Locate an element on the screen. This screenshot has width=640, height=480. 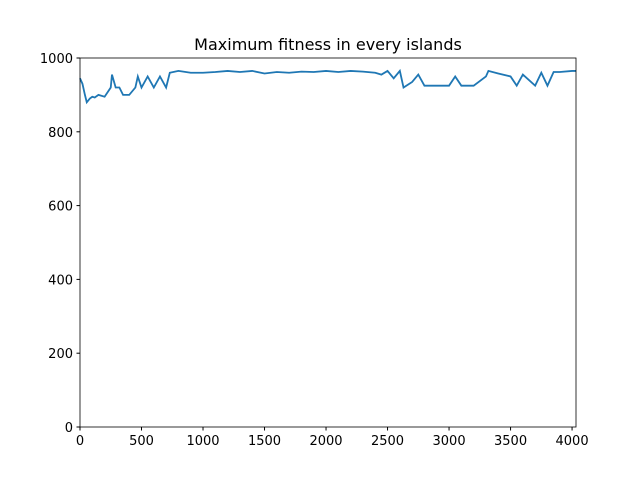
y-tick-label: 600 is located at coordinates (60, 207).